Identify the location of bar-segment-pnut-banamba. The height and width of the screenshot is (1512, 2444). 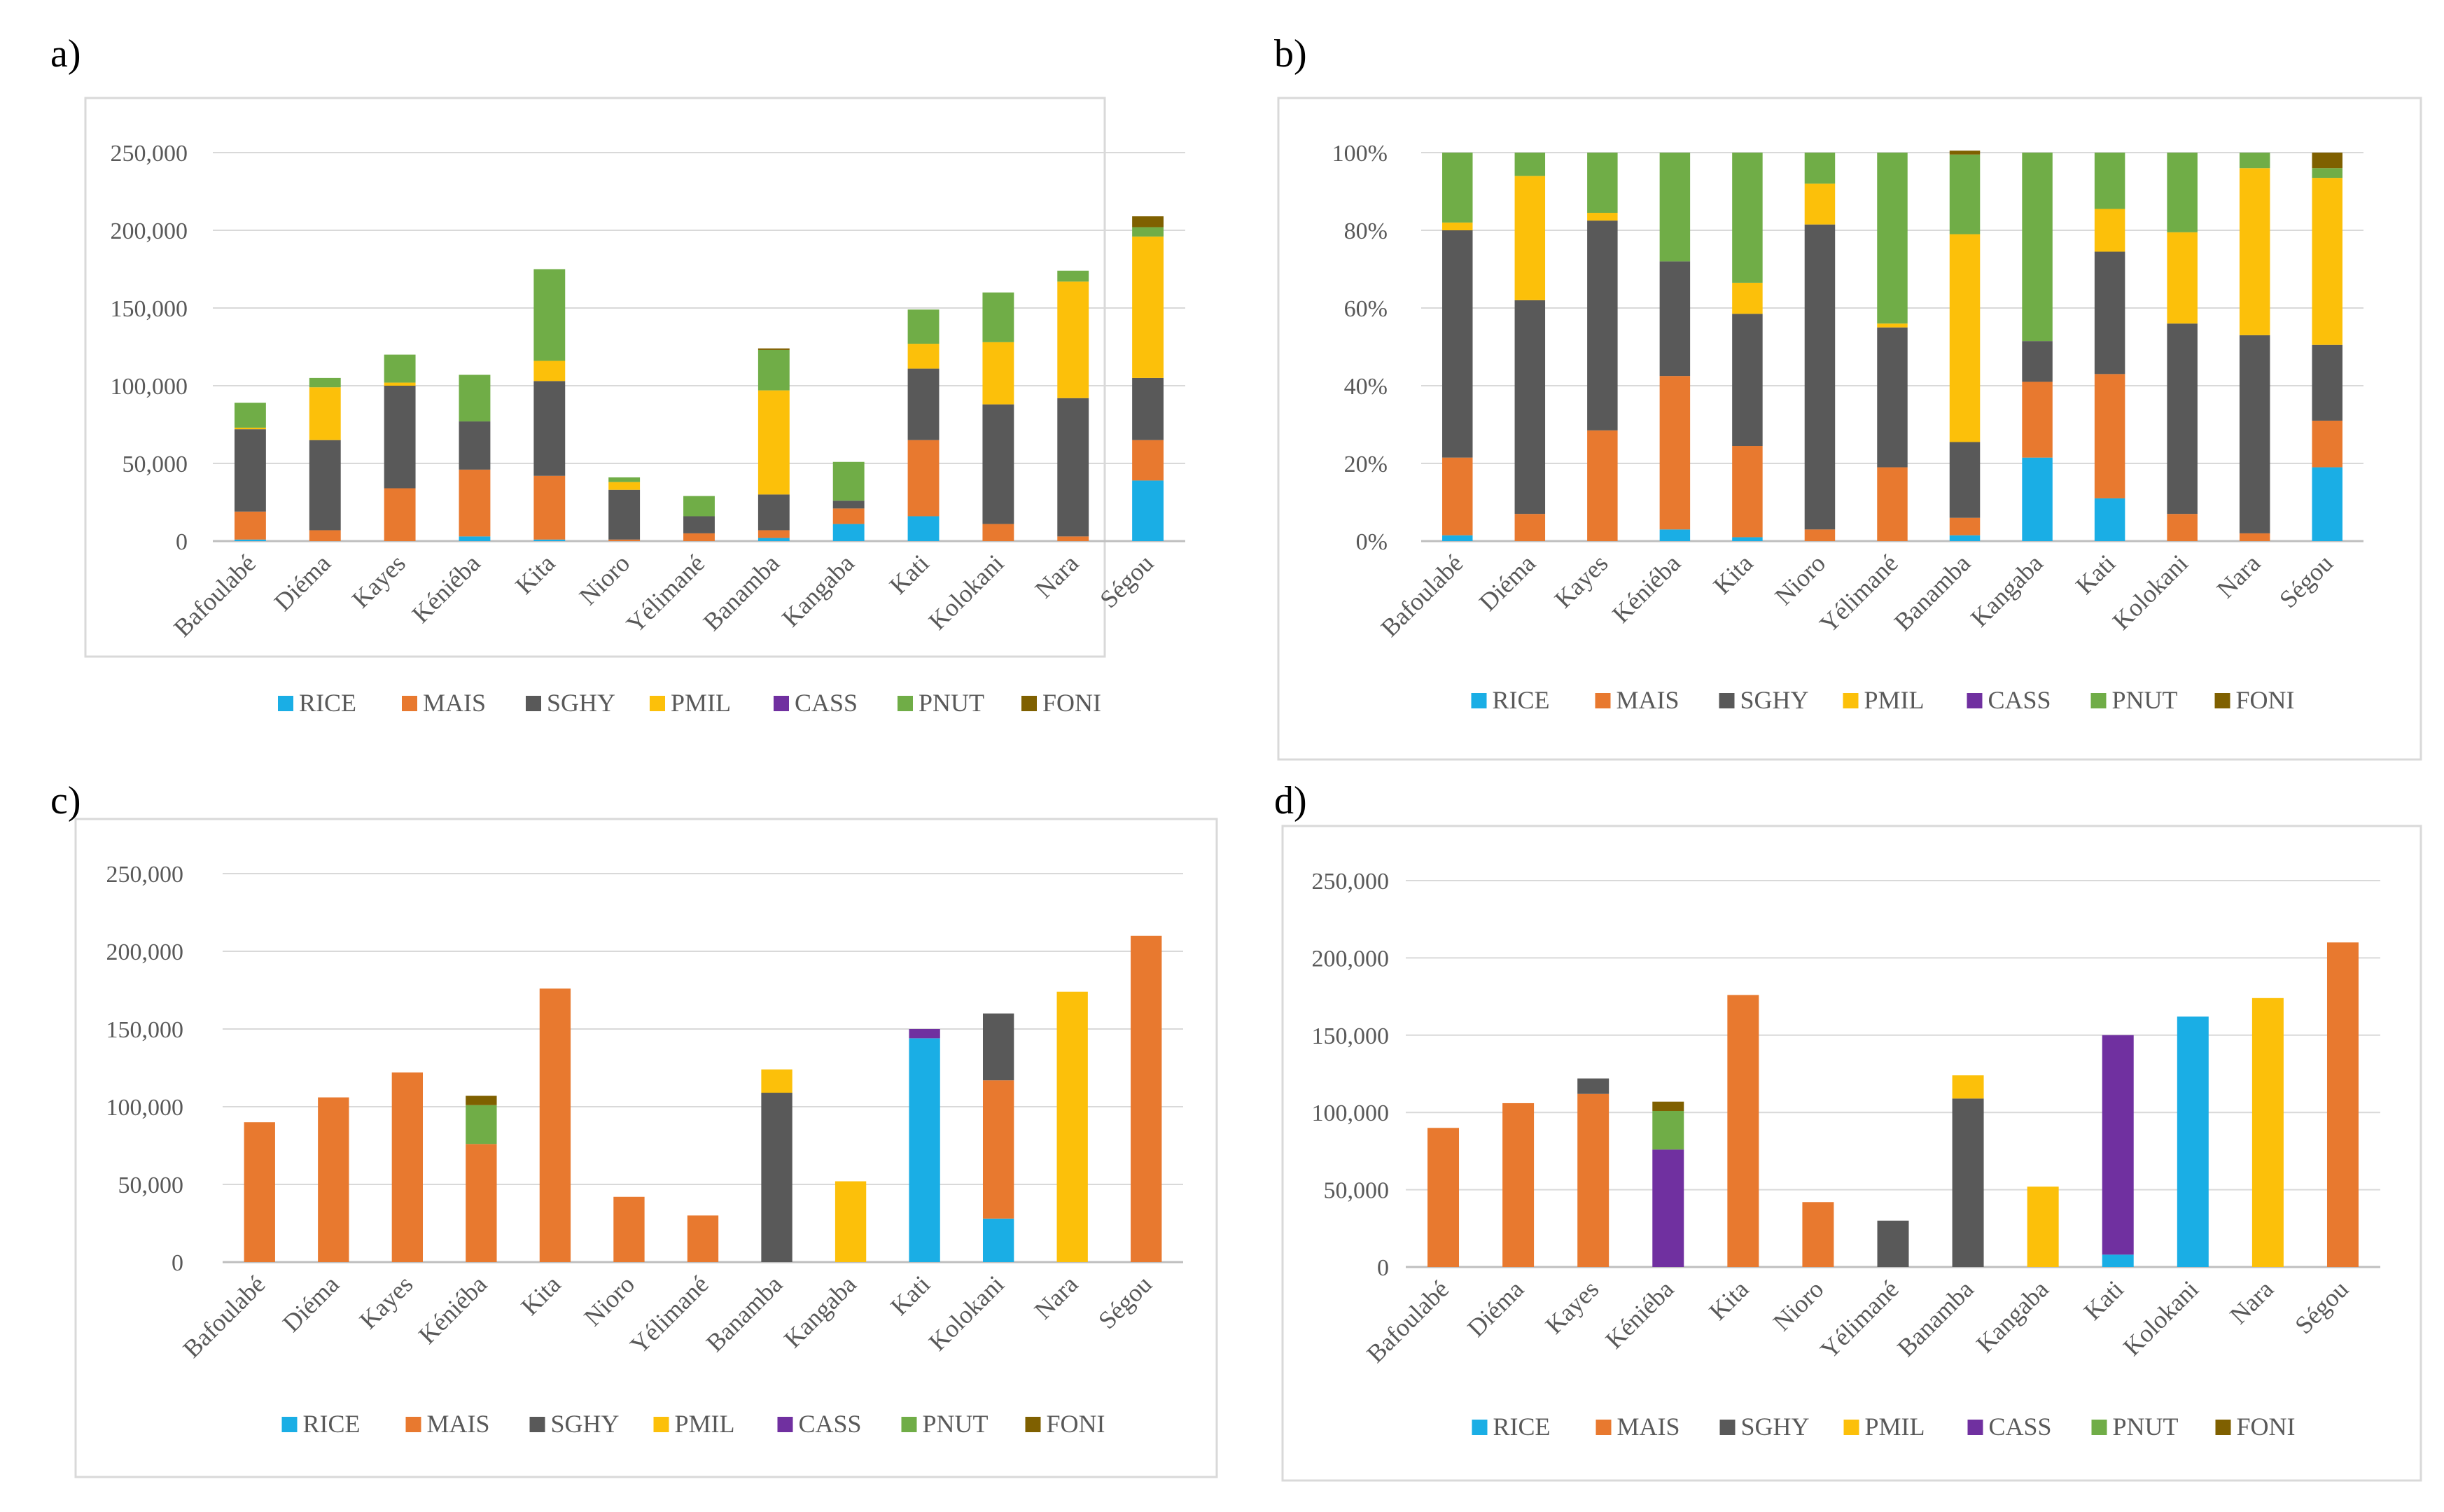
(1965, 194).